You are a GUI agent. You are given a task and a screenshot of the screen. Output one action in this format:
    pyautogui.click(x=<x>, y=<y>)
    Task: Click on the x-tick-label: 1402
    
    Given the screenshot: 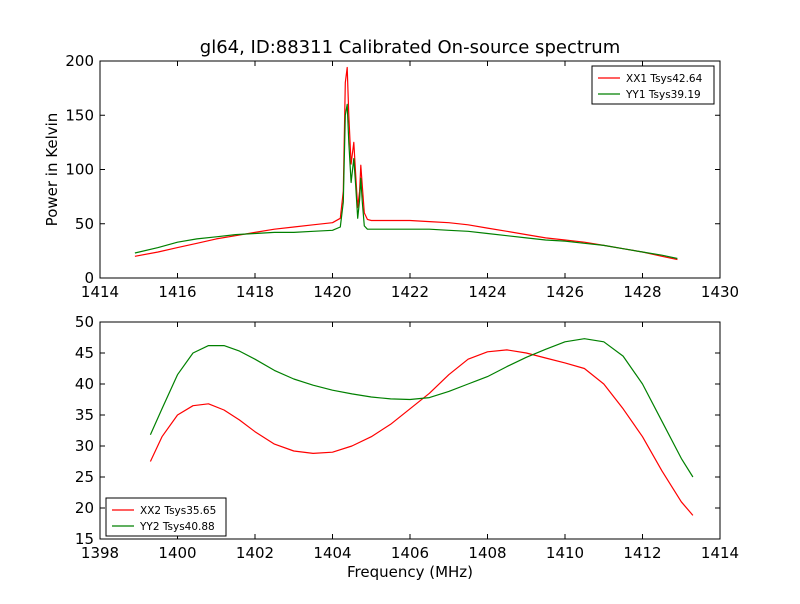 What is the action you would take?
    pyautogui.click(x=255, y=553)
    